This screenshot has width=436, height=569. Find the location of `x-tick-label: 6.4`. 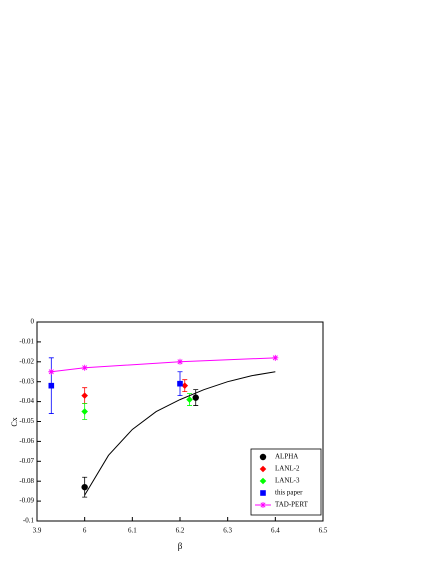

x-tick-label: 6.4 is located at coordinates (275, 531).